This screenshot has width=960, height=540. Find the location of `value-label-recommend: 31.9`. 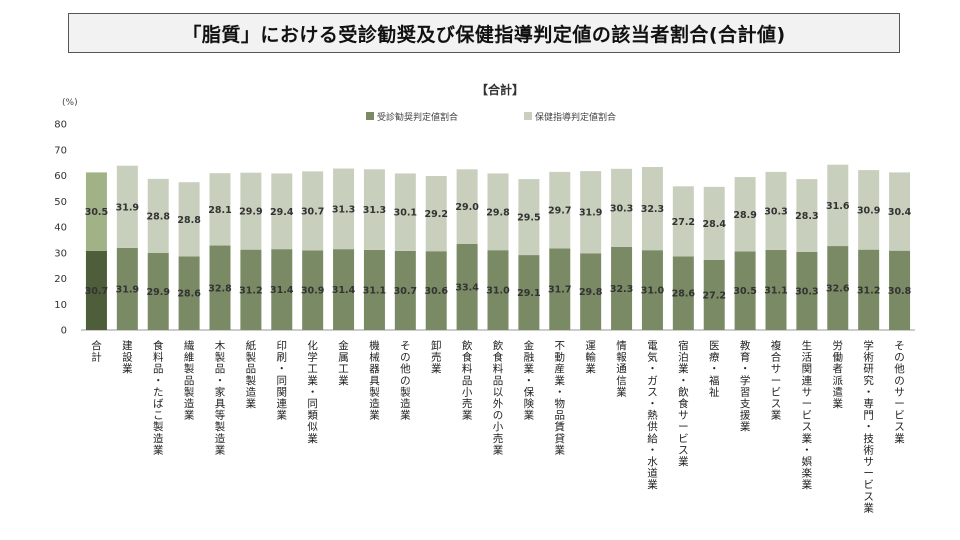

value-label-recommend: 31.9 is located at coordinates (127, 289).